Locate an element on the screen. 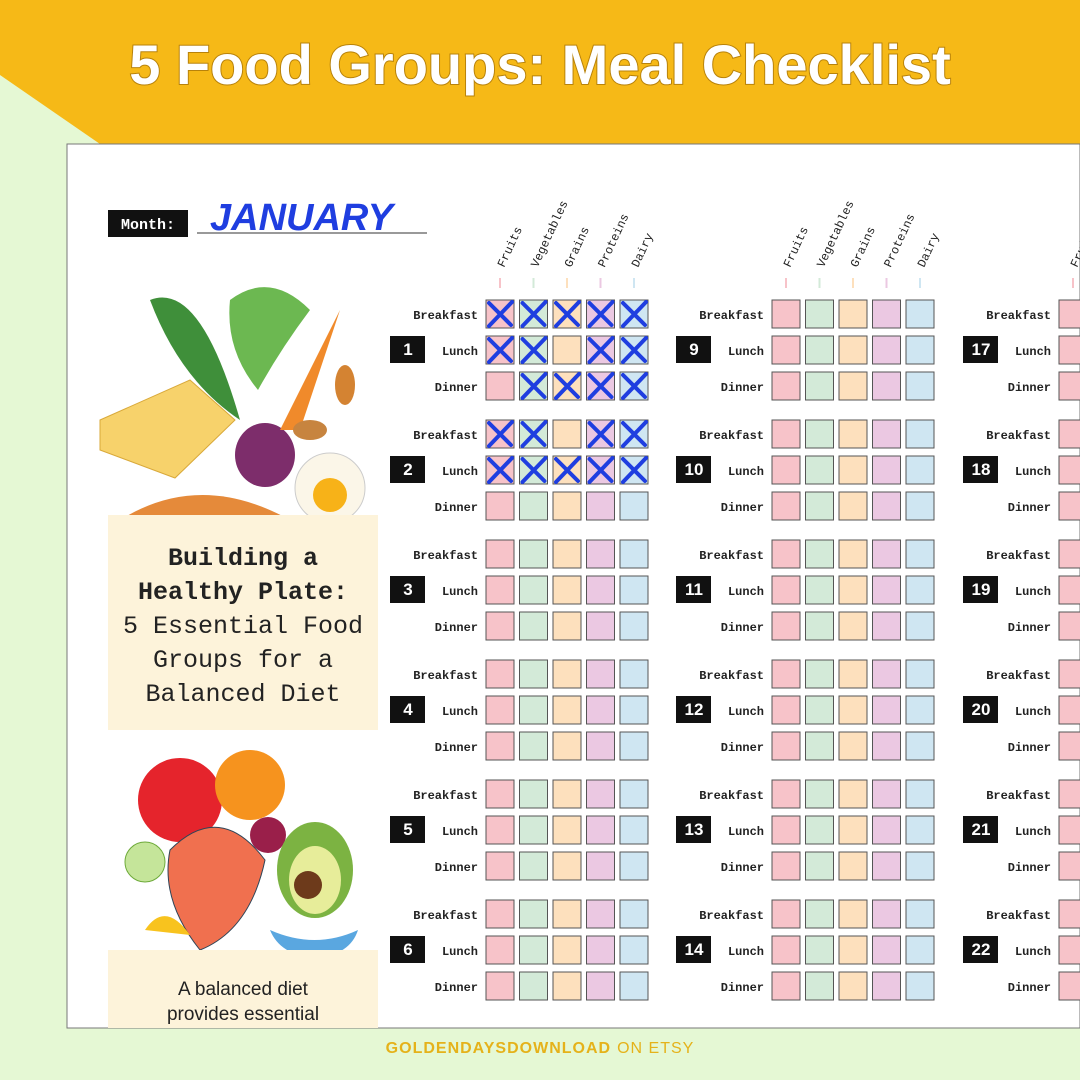  day-number: 3 is located at coordinates (407, 589).